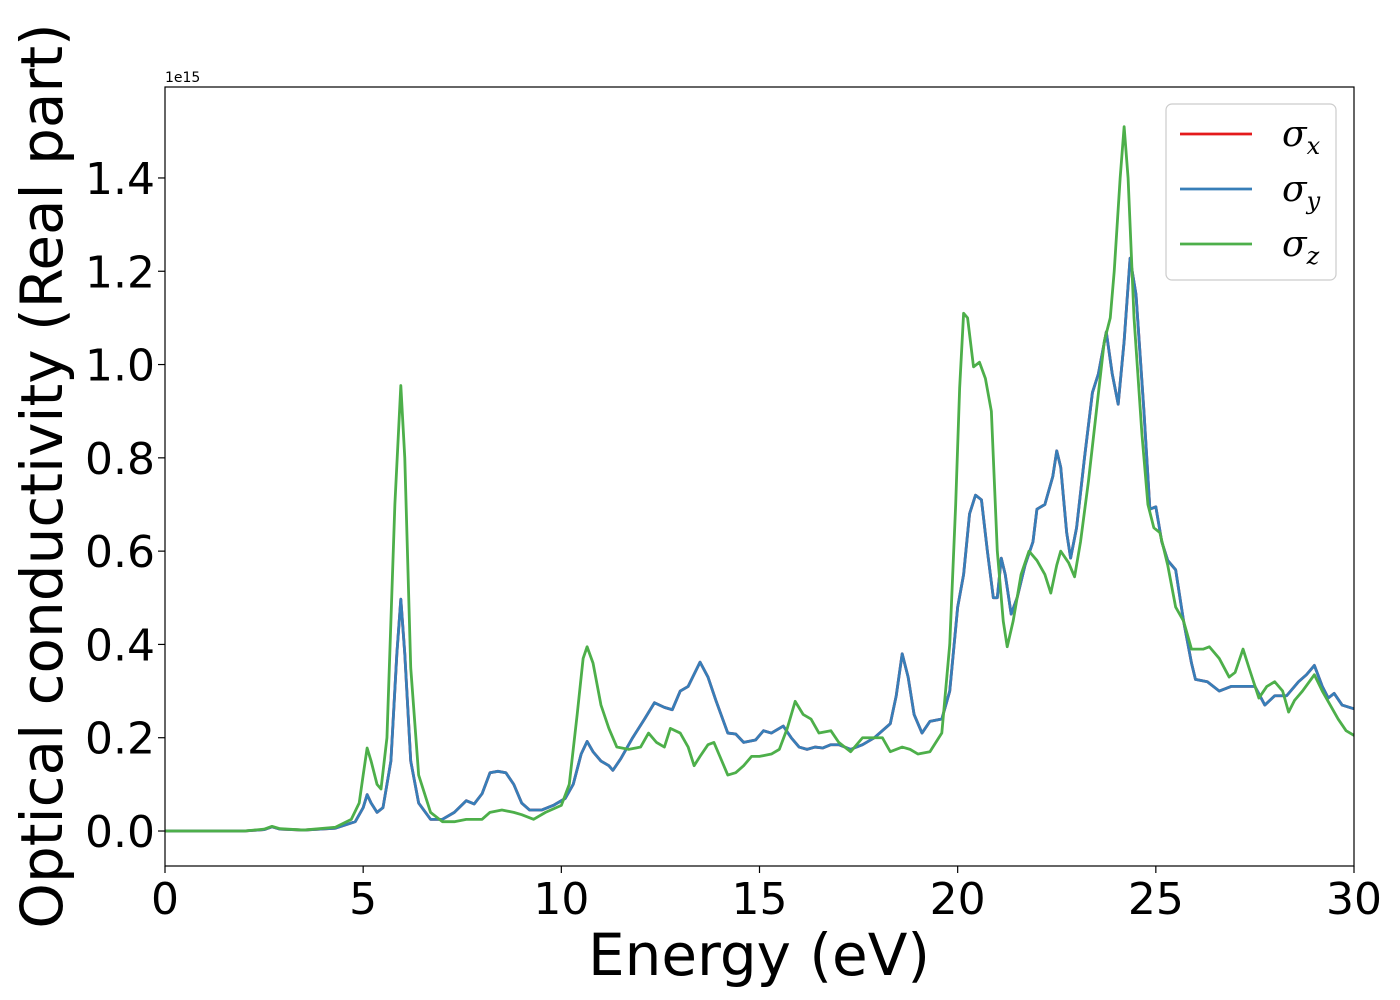  Describe the element at coordinates (125, 506) in the screenshot. I see `y-axis: 0.0 0.2 0.4 0.6 0.8 1.0 1.2 1.4` at that location.